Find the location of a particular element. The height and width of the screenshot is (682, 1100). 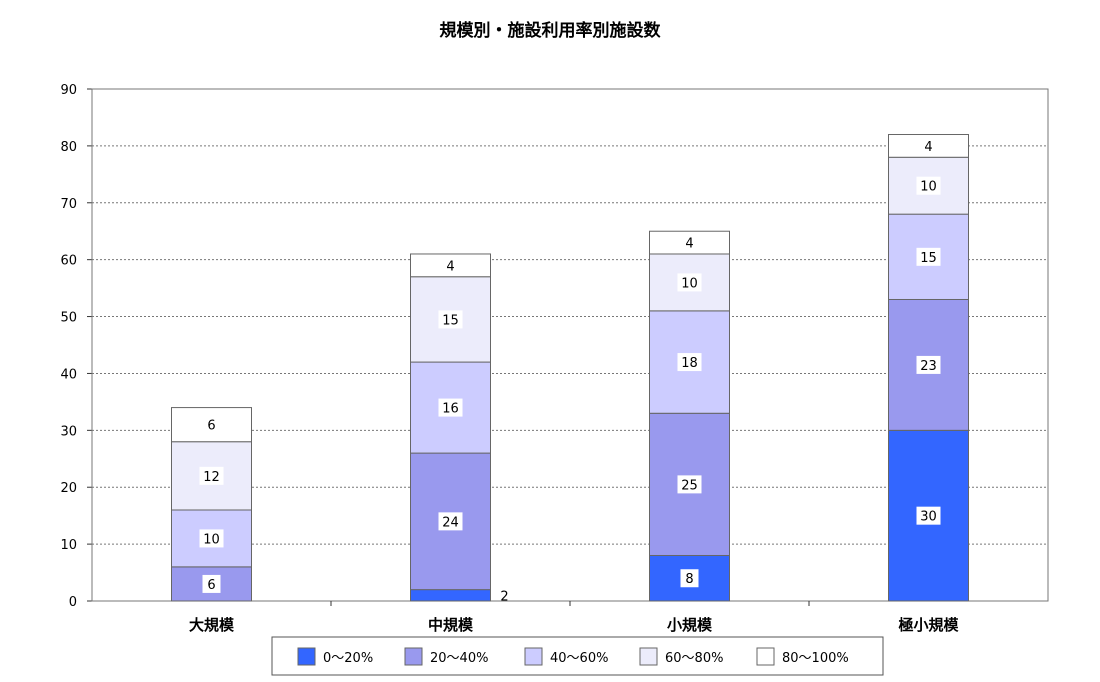

y-tick-label: 20 is located at coordinates (68, 488).